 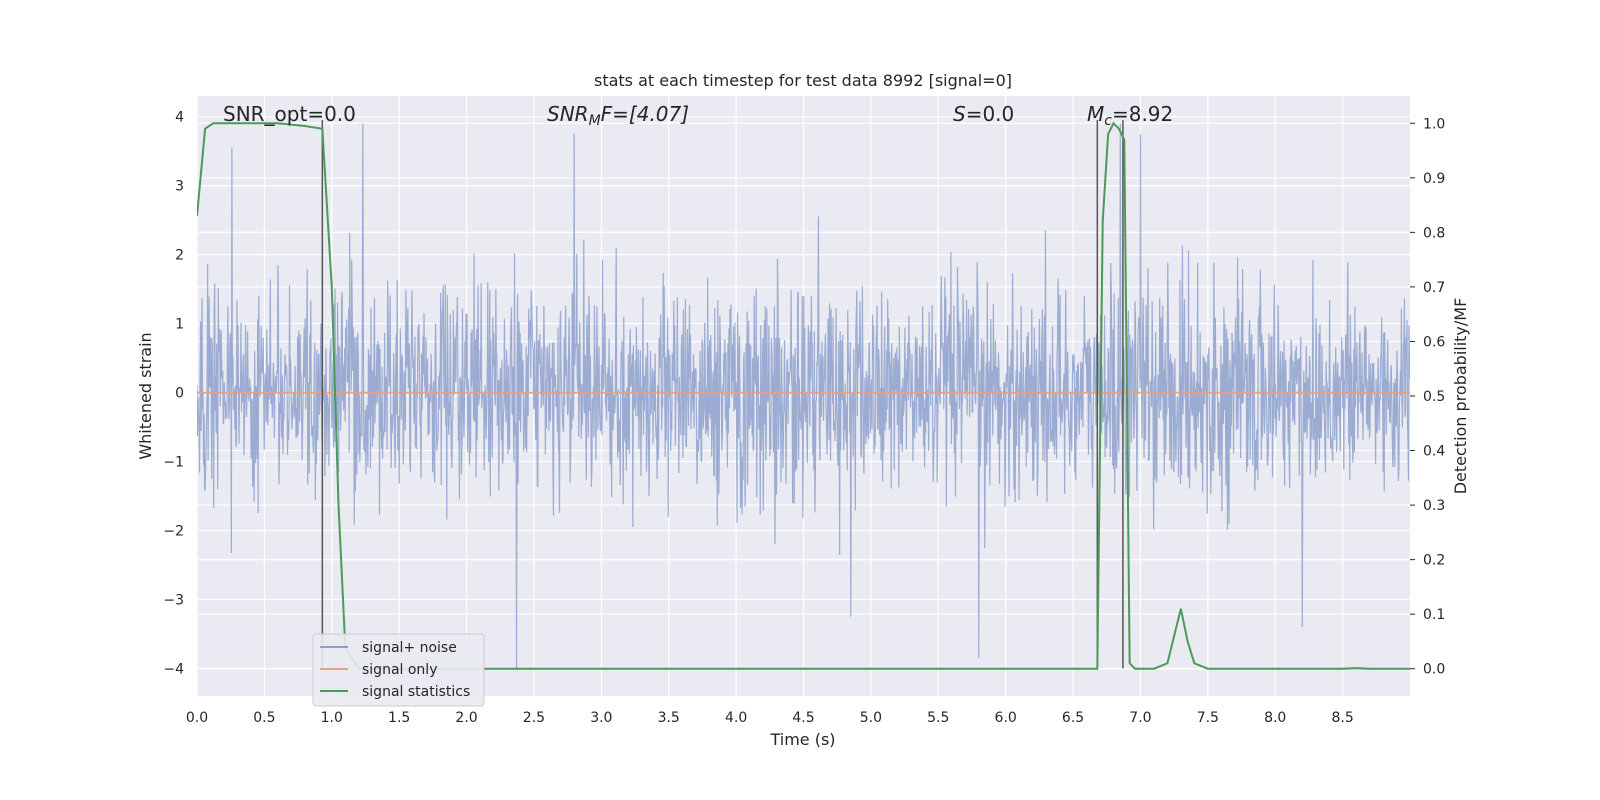 What do you see at coordinates (1434, 179) in the screenshot?
I see `y-right-tick-label: 0.9` at bounding box center [1434, 179].